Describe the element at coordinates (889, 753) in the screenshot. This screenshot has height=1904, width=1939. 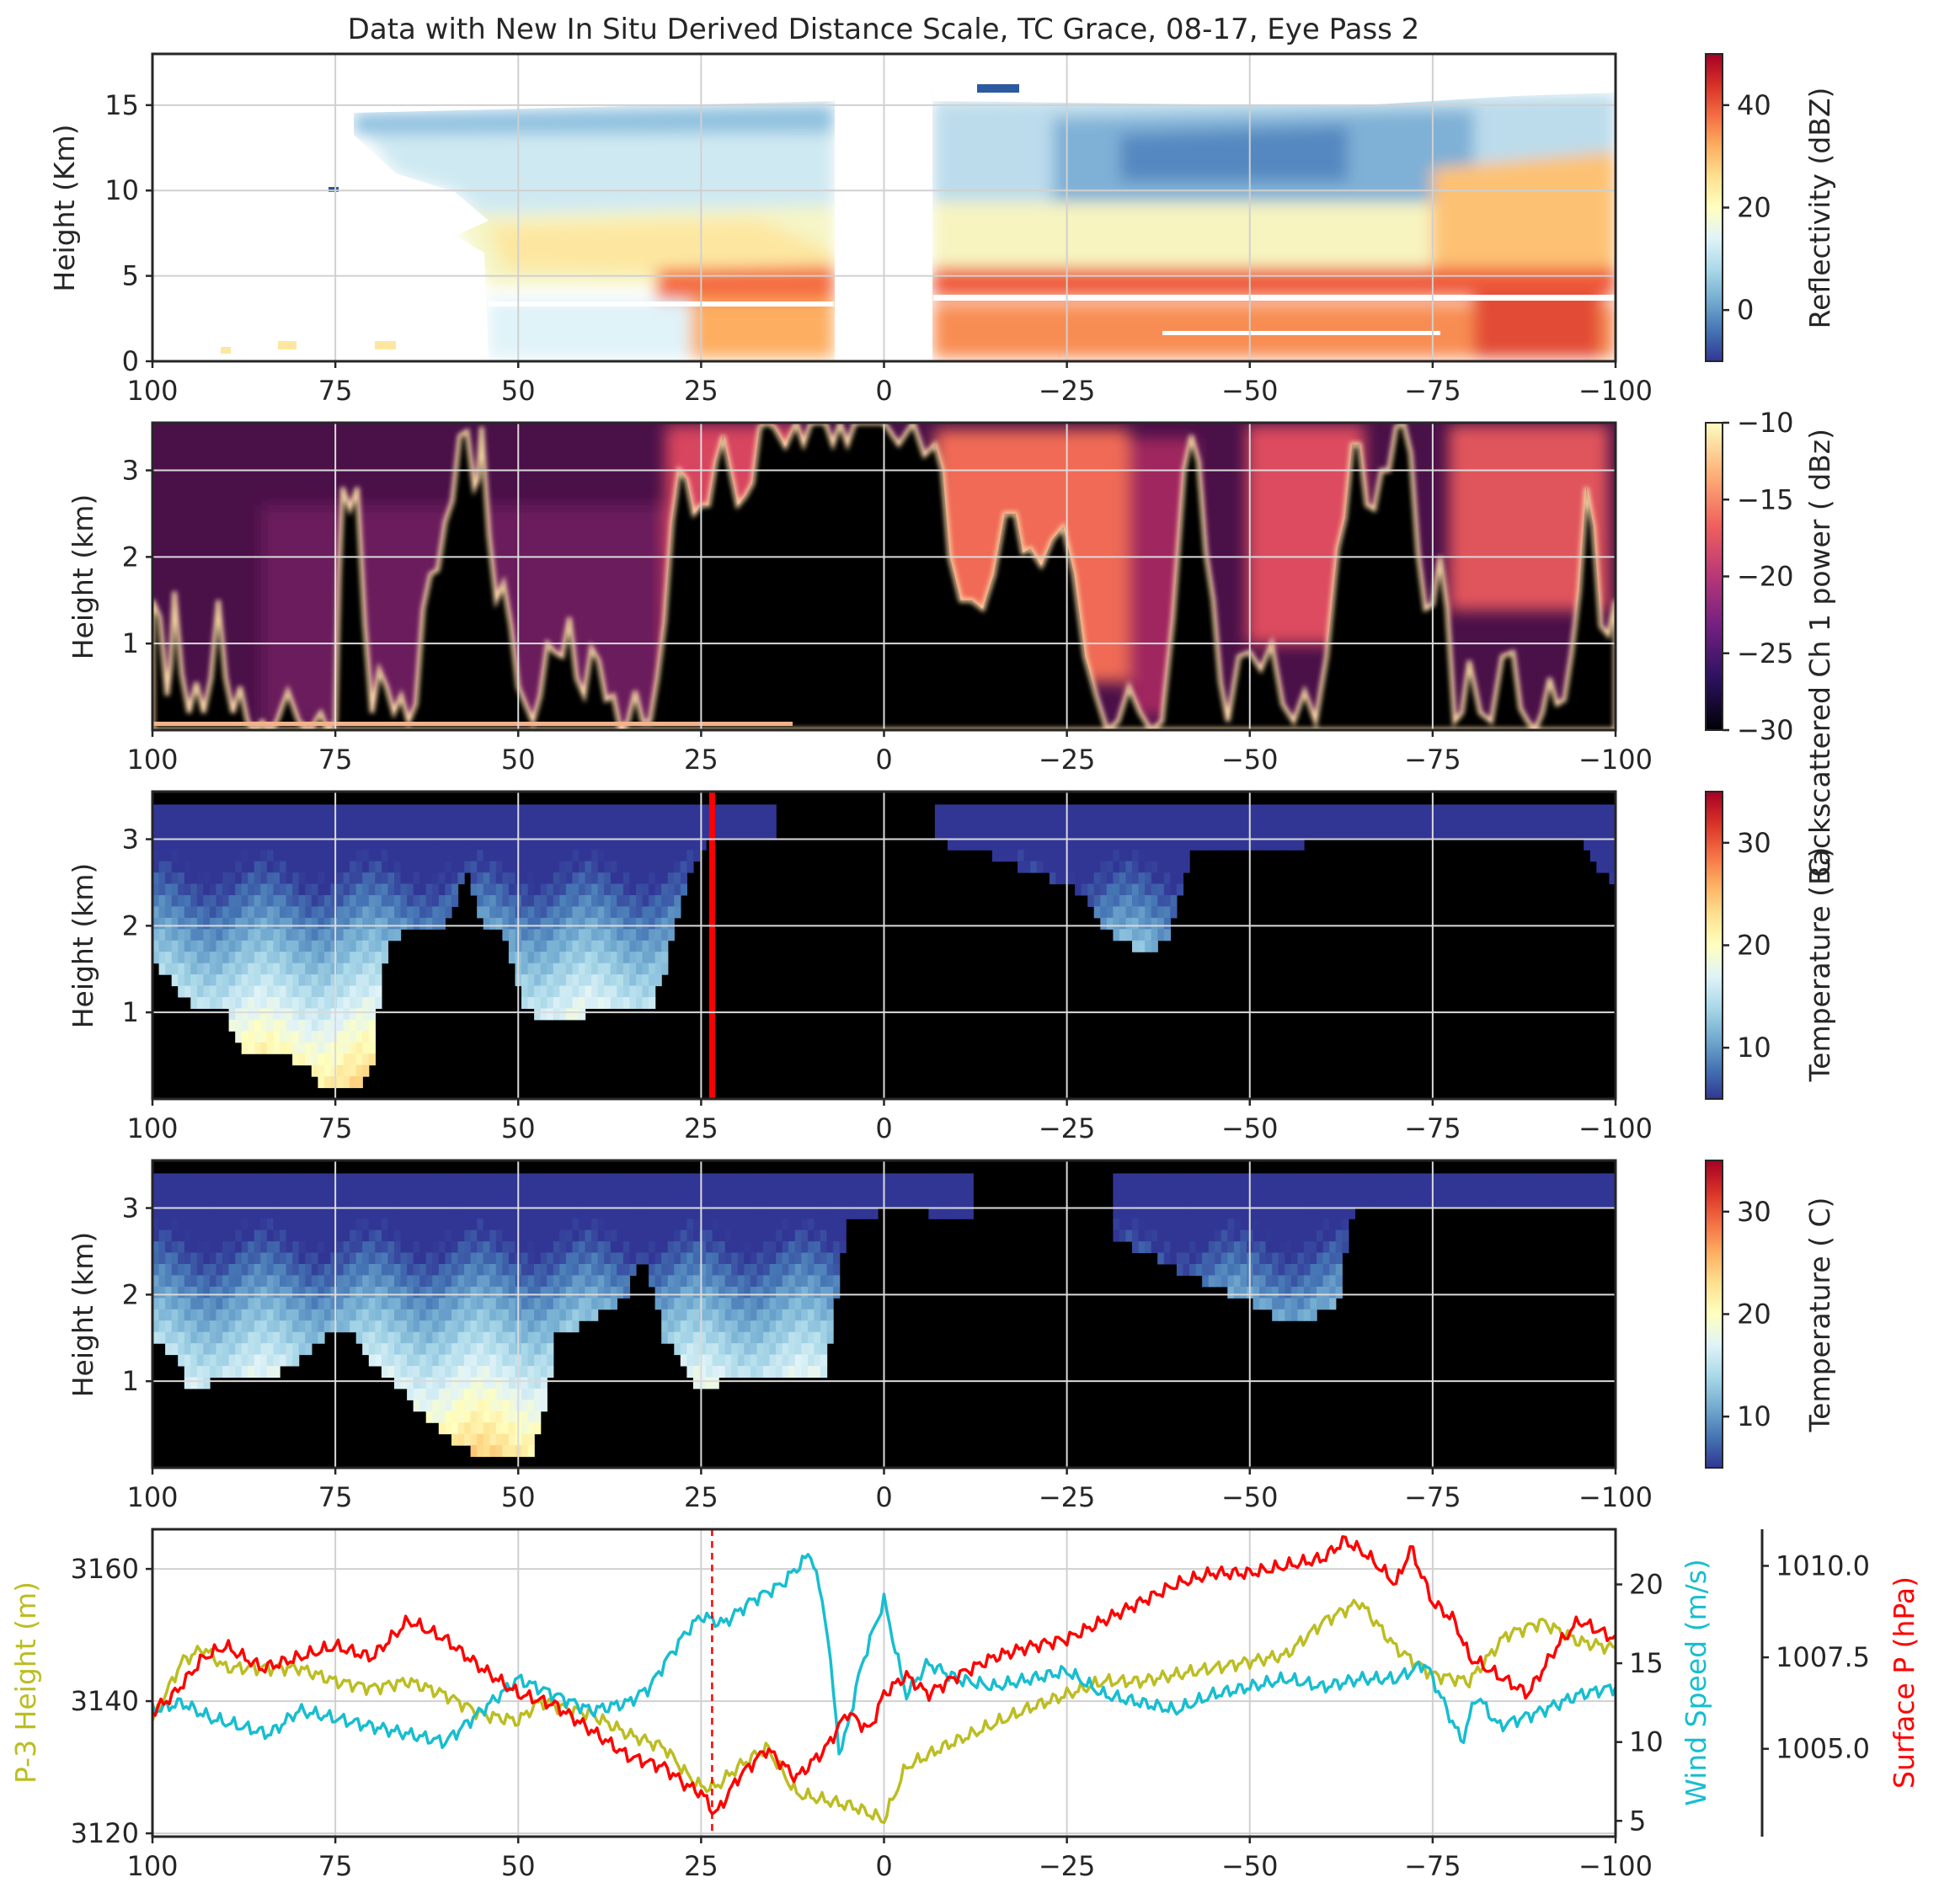
I see `xticks-panel2: 100 75 50 25 0 −25 −50 −75 −100` at that location.